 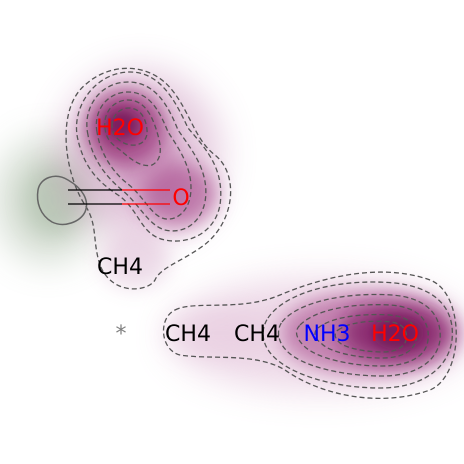 I want to click on label-h2o-bottom: H2O, so click(x=395, y=334).